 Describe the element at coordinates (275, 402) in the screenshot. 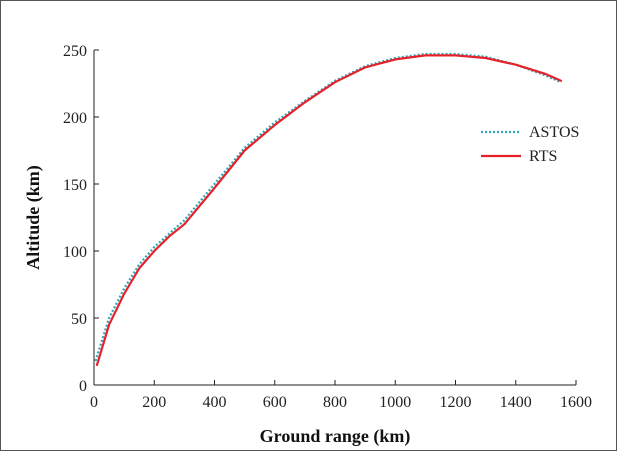

I see `x-tick-label: 600` at that location.